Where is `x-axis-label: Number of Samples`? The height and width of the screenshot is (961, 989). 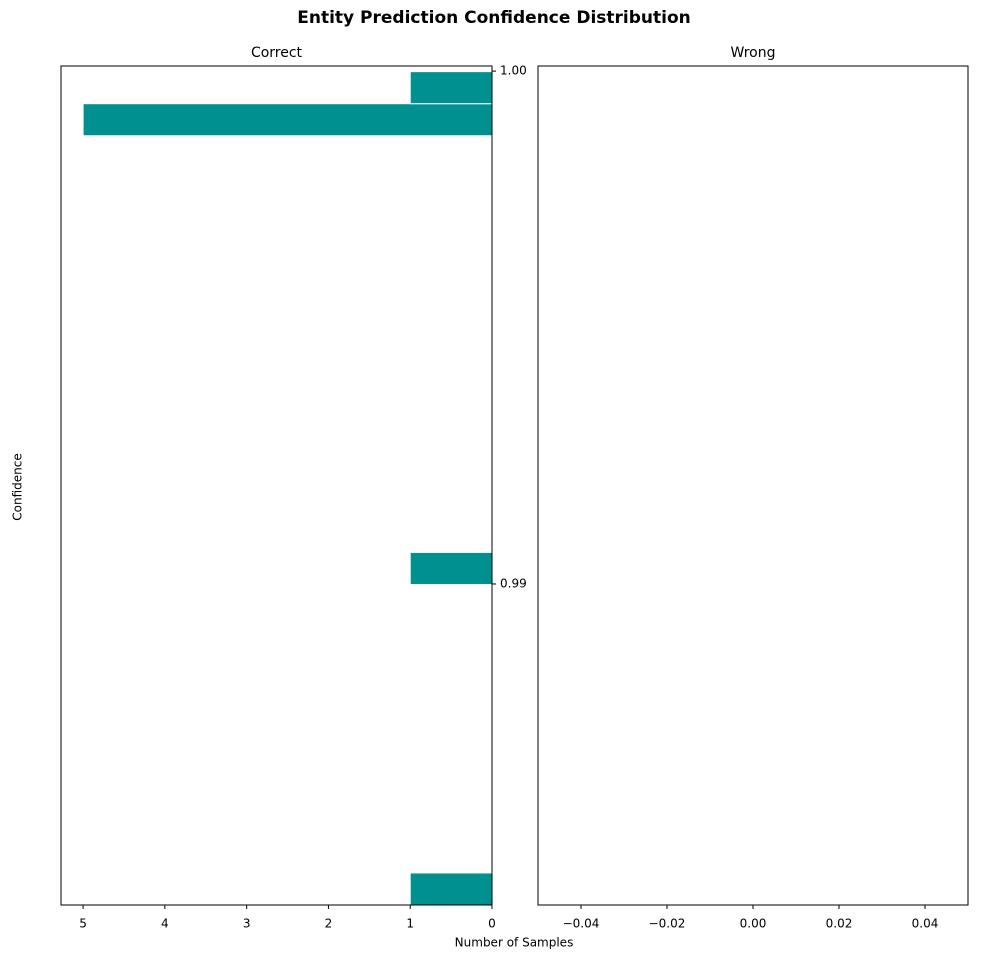 x-axis-label: Number of Samples is located at coordinates (514, 943).